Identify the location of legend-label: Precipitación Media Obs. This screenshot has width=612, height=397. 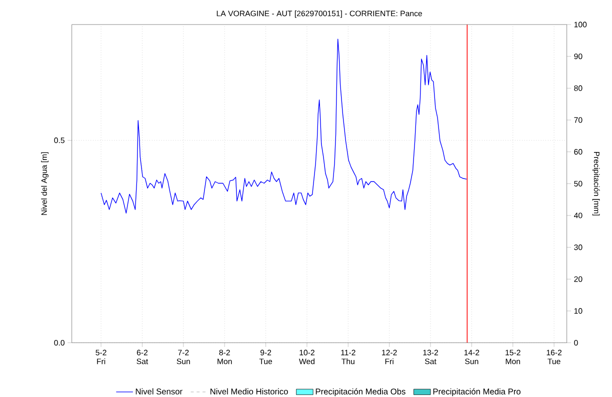
(361, 392).